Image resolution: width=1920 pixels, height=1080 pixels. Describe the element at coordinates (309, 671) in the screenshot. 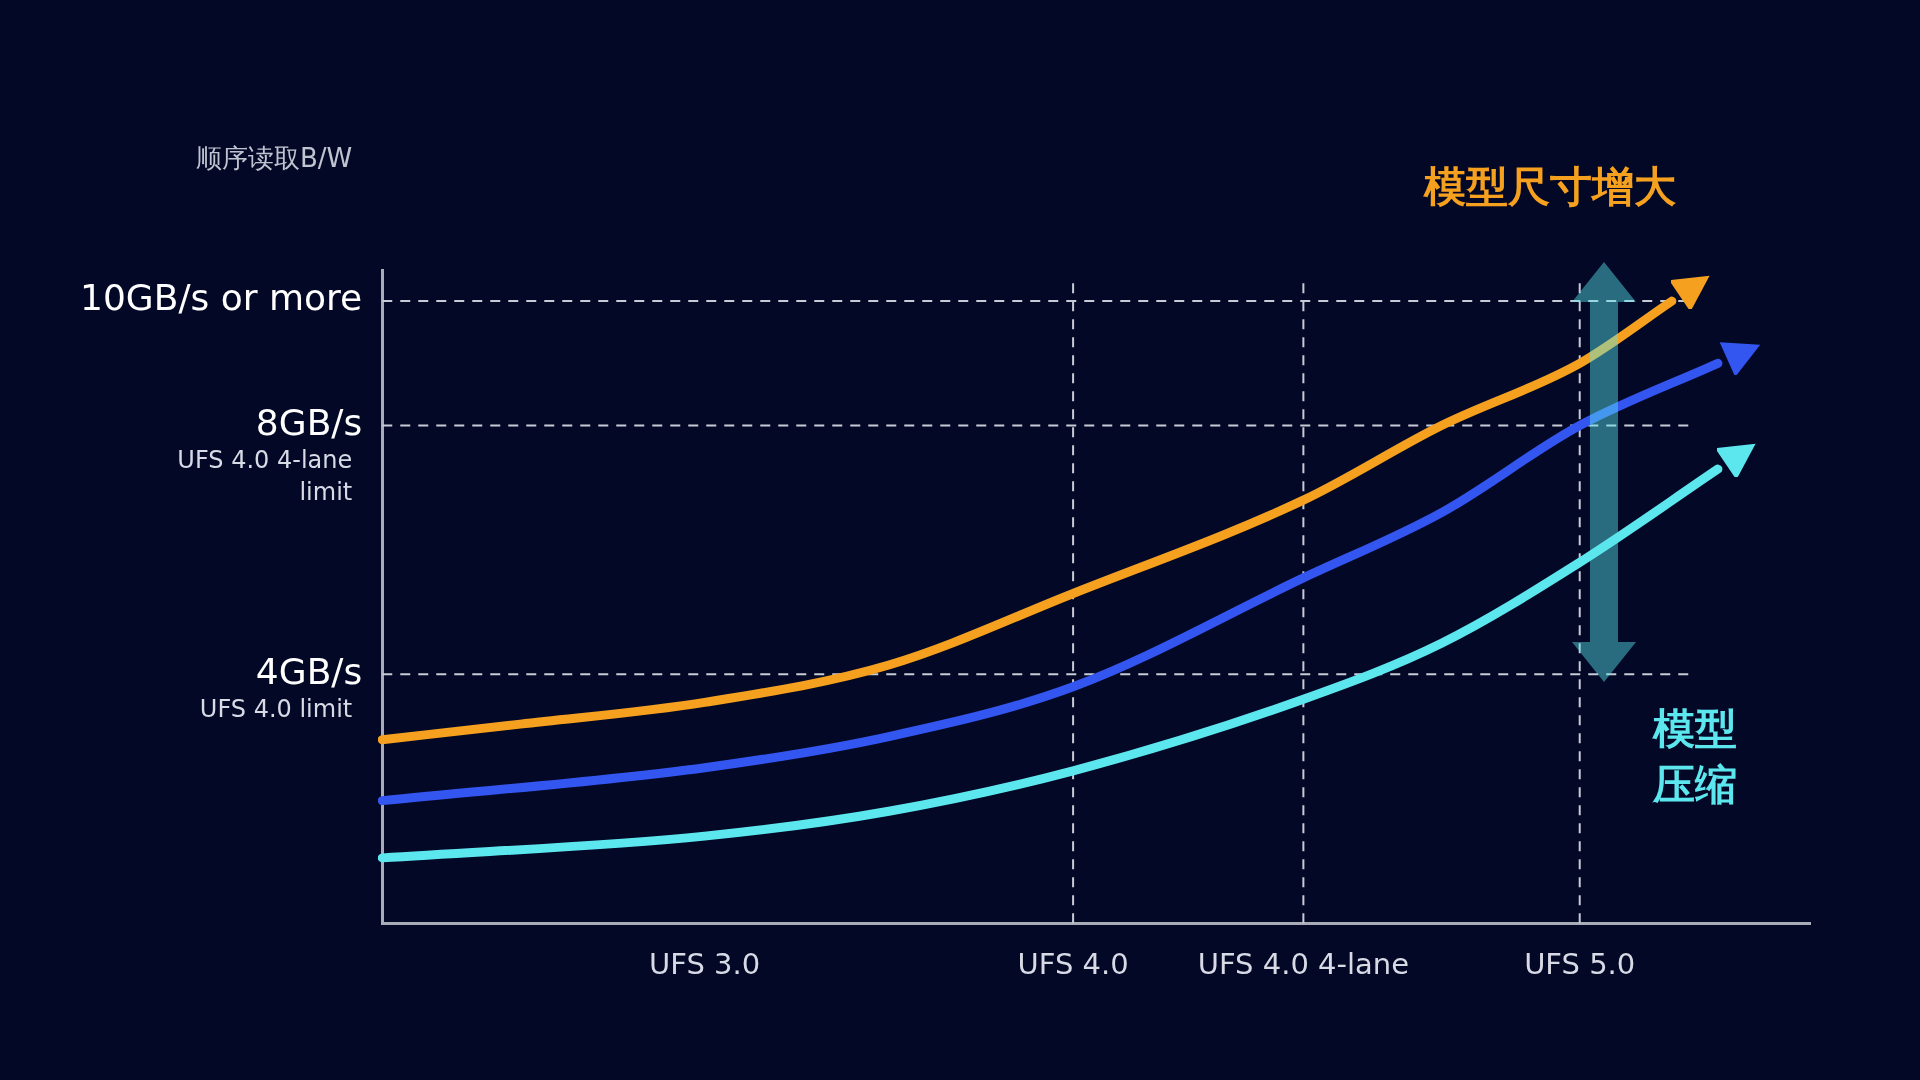

I see `y-tick-label: 4GB/s` at that location.